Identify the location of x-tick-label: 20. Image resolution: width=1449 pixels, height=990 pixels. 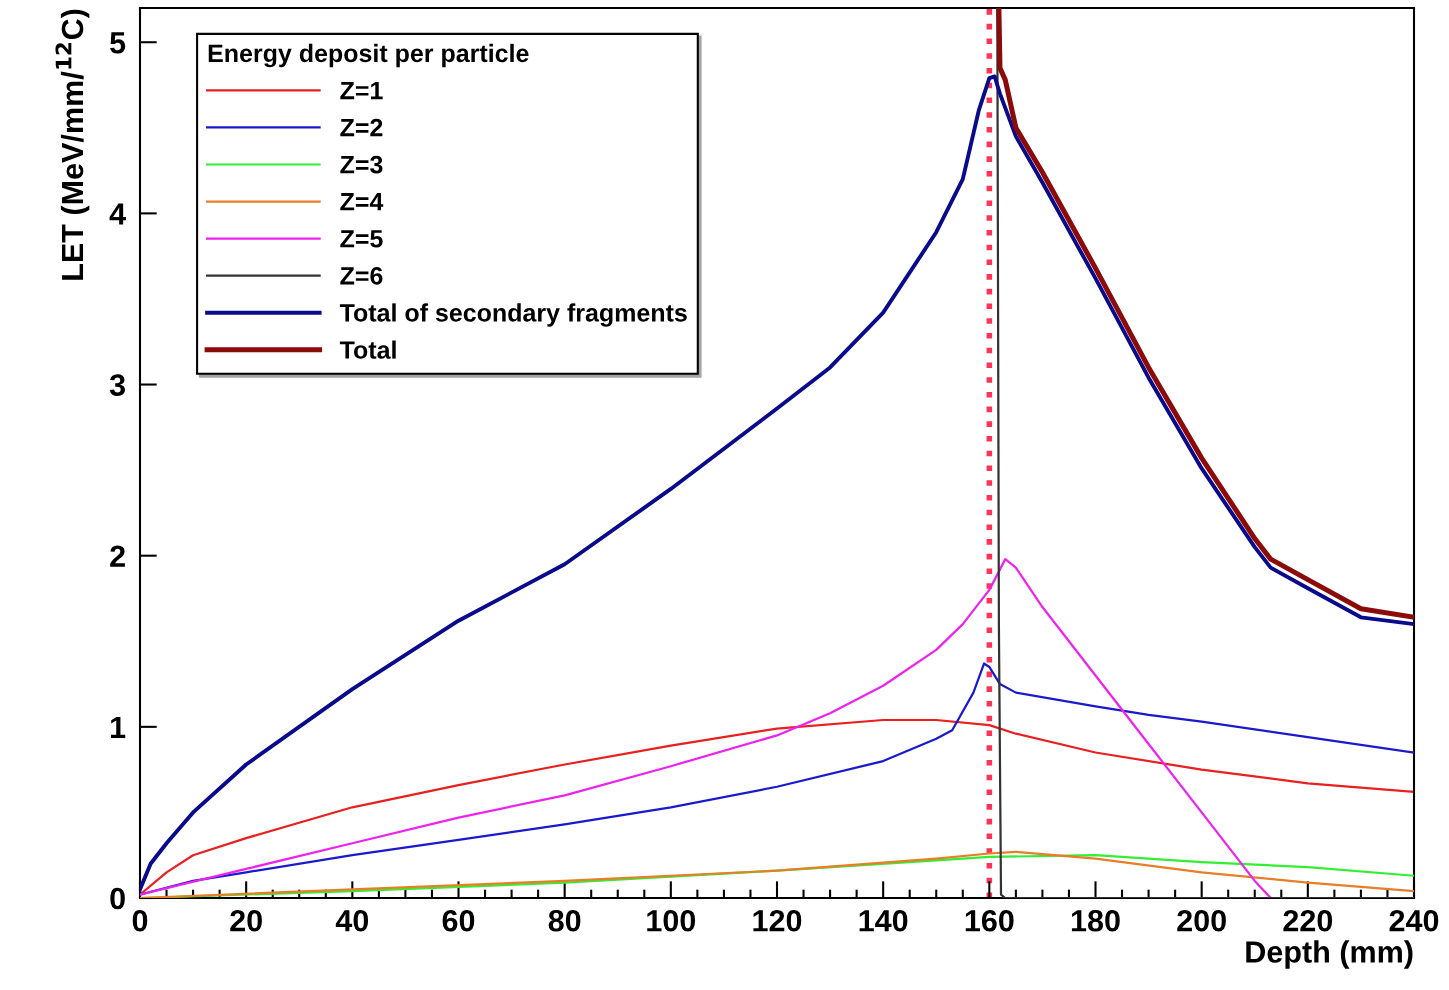
(246, 920).